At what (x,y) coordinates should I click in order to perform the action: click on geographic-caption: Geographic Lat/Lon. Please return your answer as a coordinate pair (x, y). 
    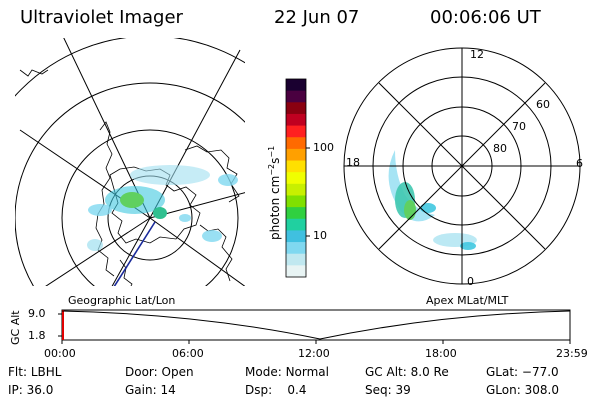
    Looking at the image, I should click on (122, 300).